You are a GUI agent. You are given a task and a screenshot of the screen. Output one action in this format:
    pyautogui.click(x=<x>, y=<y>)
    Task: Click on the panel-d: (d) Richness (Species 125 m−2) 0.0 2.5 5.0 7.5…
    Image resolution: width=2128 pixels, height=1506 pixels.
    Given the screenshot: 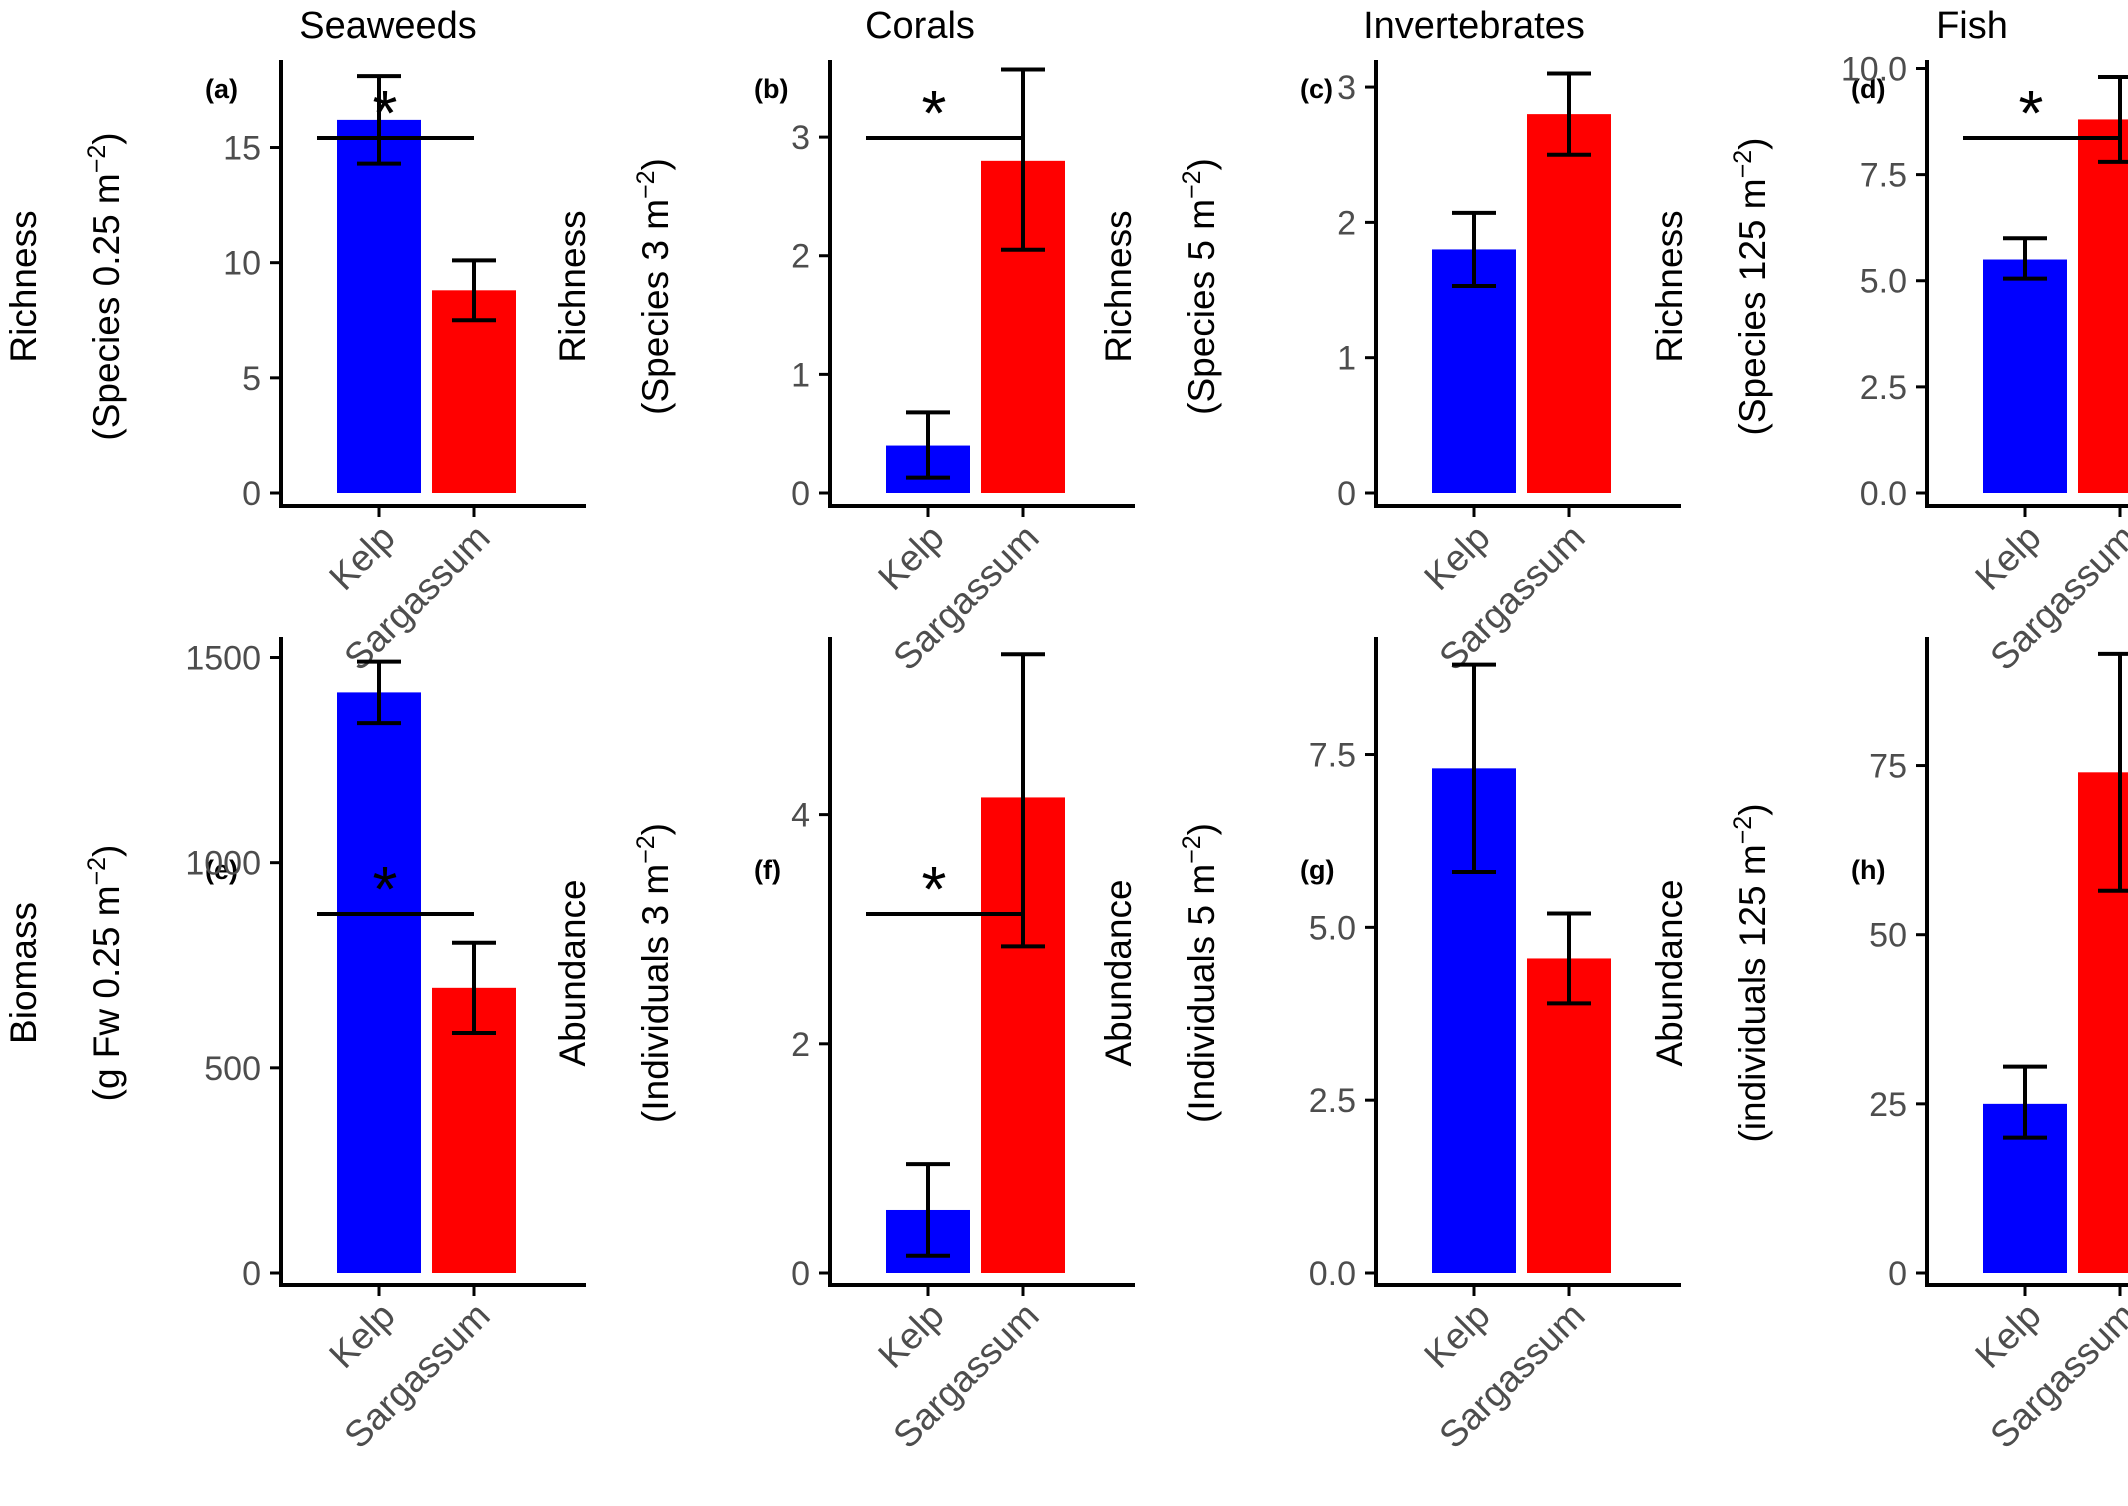 What is the action you would take?
    pyautogui.click(x=1888, y=364)
    